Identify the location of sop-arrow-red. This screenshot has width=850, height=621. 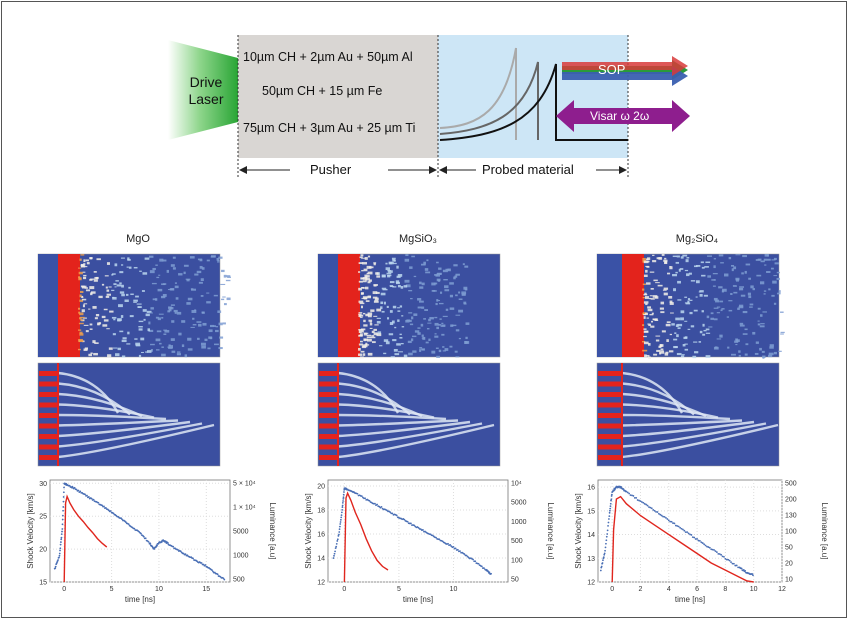
(625, 66).